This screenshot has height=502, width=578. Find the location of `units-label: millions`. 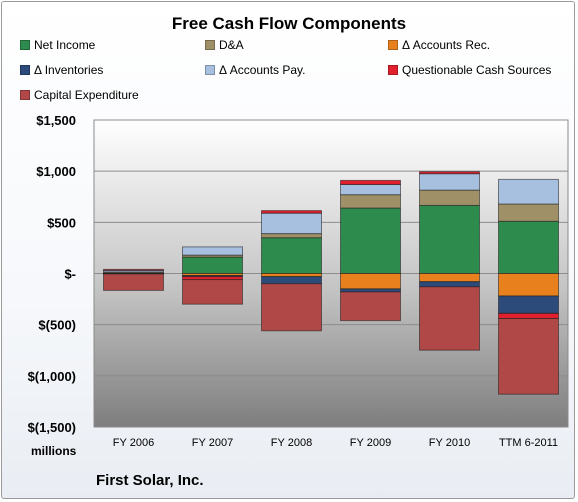

units-label: millions is located at coordinates (54, 451).